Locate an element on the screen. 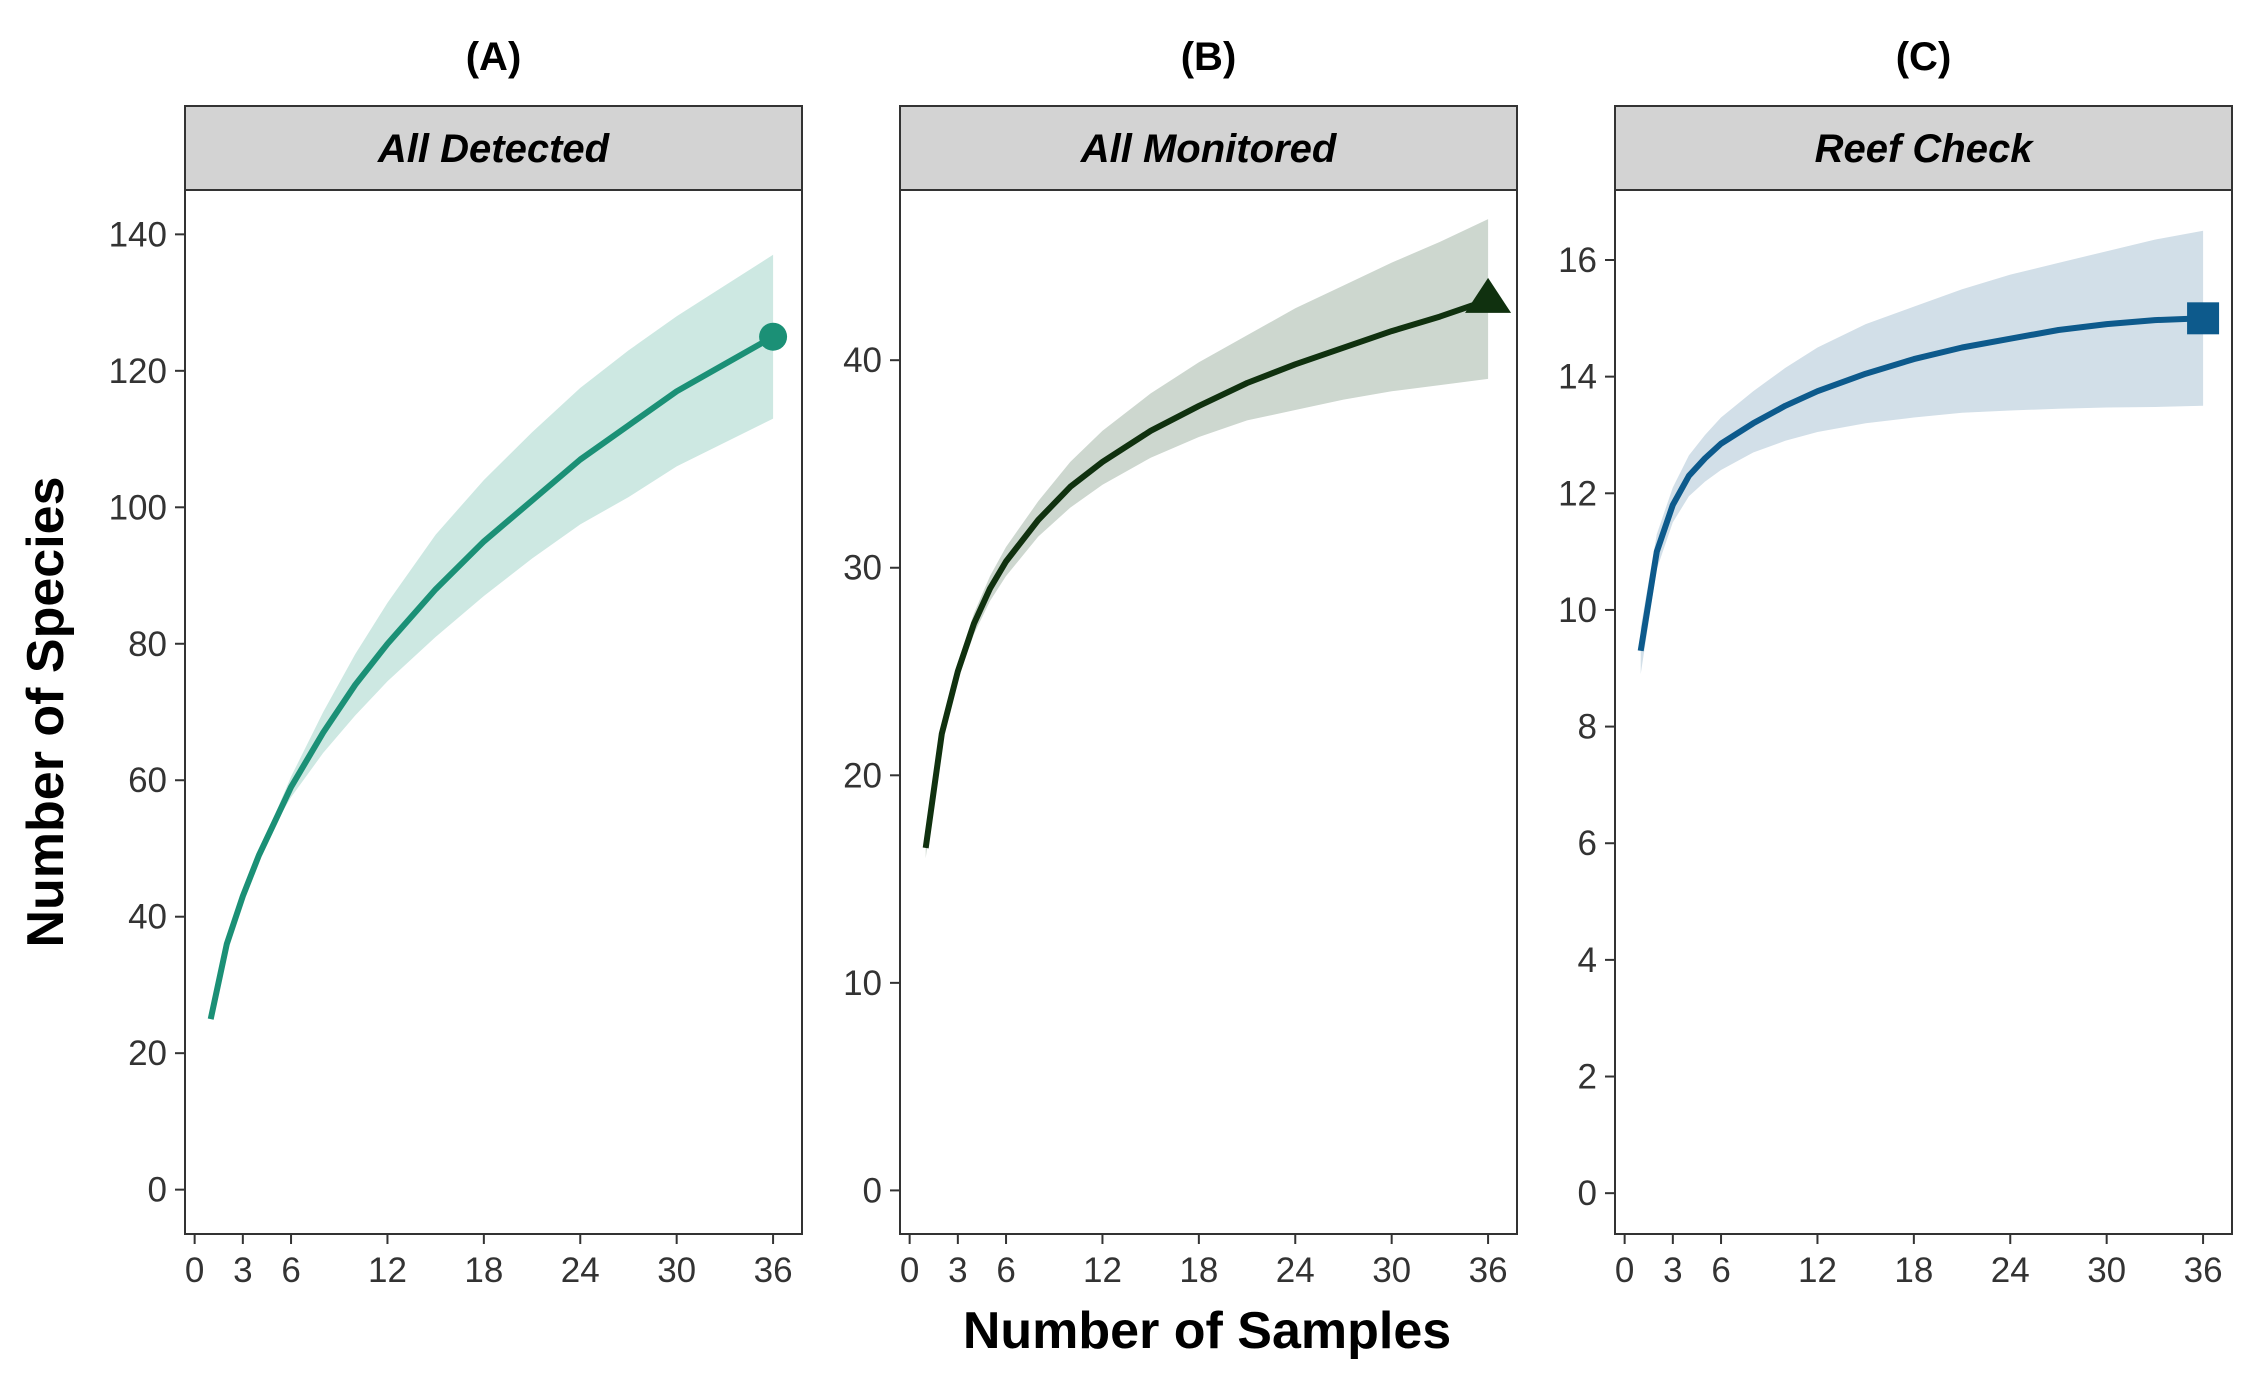 This screenshot has width=2250, height=1385. y-tick-label: 30 is located at coordinates (862, 568).